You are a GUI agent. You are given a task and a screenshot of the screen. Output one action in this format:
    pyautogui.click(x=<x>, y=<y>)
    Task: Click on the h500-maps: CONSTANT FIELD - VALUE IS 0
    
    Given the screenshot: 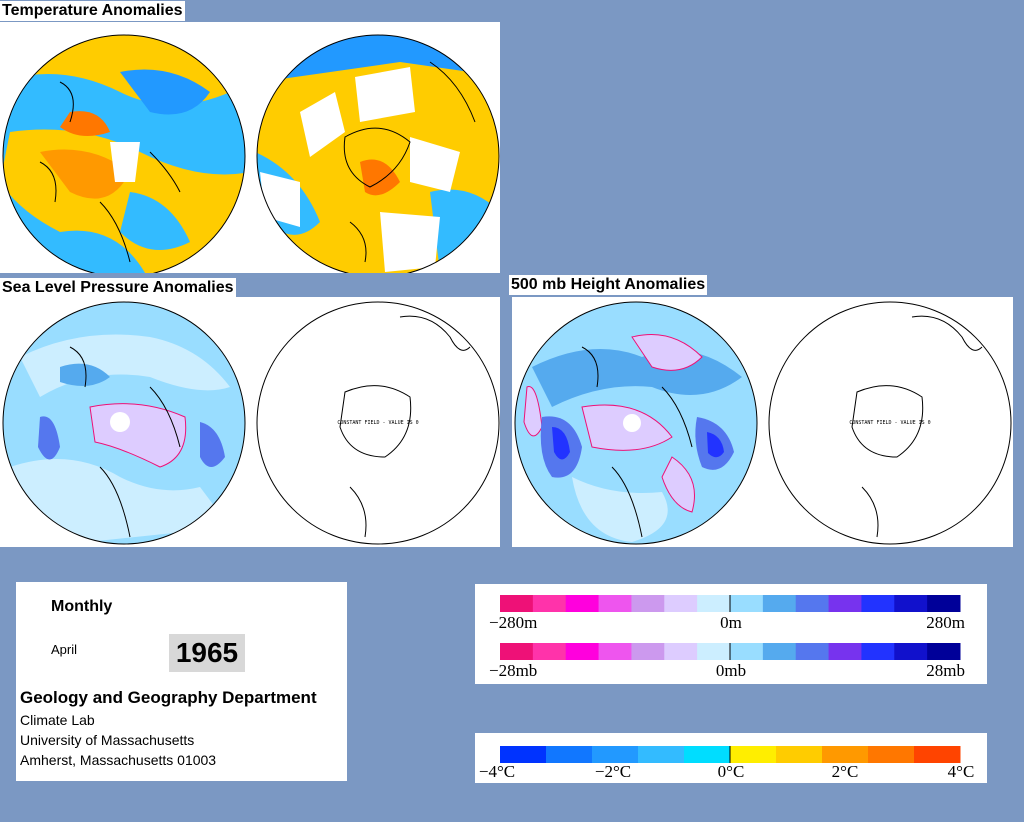 What is the action you would take?
    pyautogui.click(x=763, y=423)
    